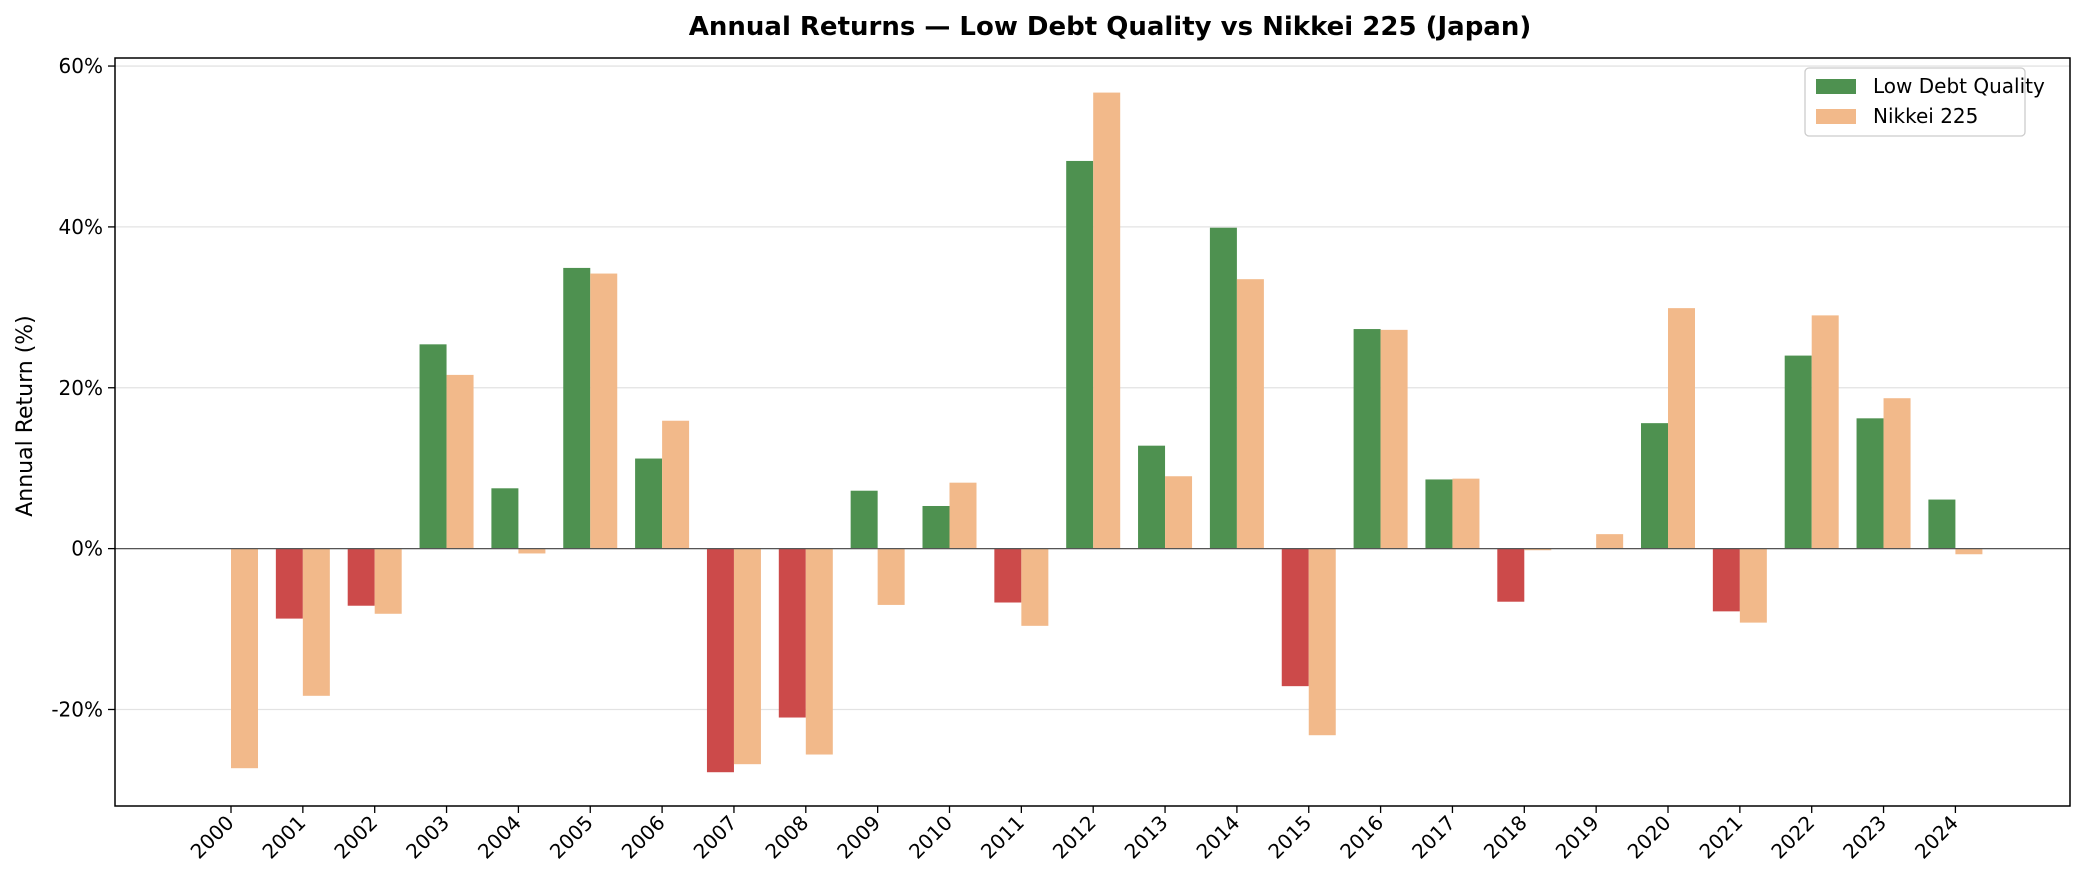 This screenshot has width=2086, height=883. Describe the element at coordinates (1367, 439) in the screenshot. I see `bar-low-debt-quality-2016` at that location.